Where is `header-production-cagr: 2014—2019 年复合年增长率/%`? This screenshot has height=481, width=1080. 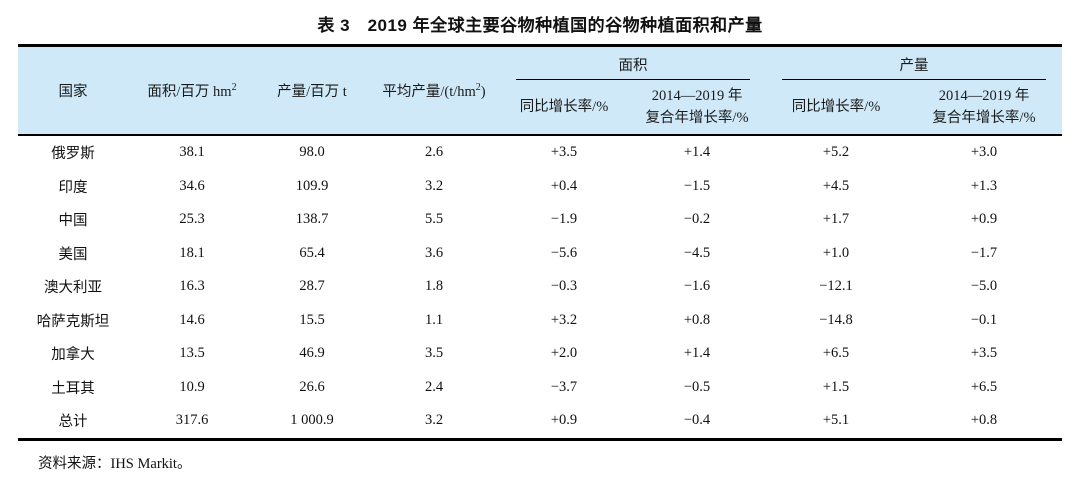 header-production-cagr: 2014—2019 年复合年增长率/% is located at coordinates (984, 108).